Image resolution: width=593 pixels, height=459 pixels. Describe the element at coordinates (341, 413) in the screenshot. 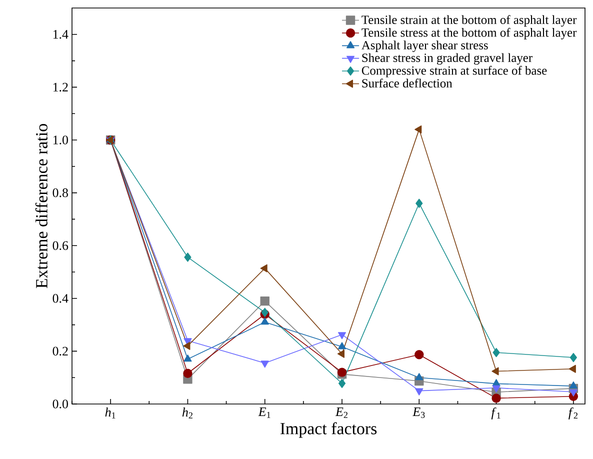

I see `x-tick-label: E$_{2}$` at that location.